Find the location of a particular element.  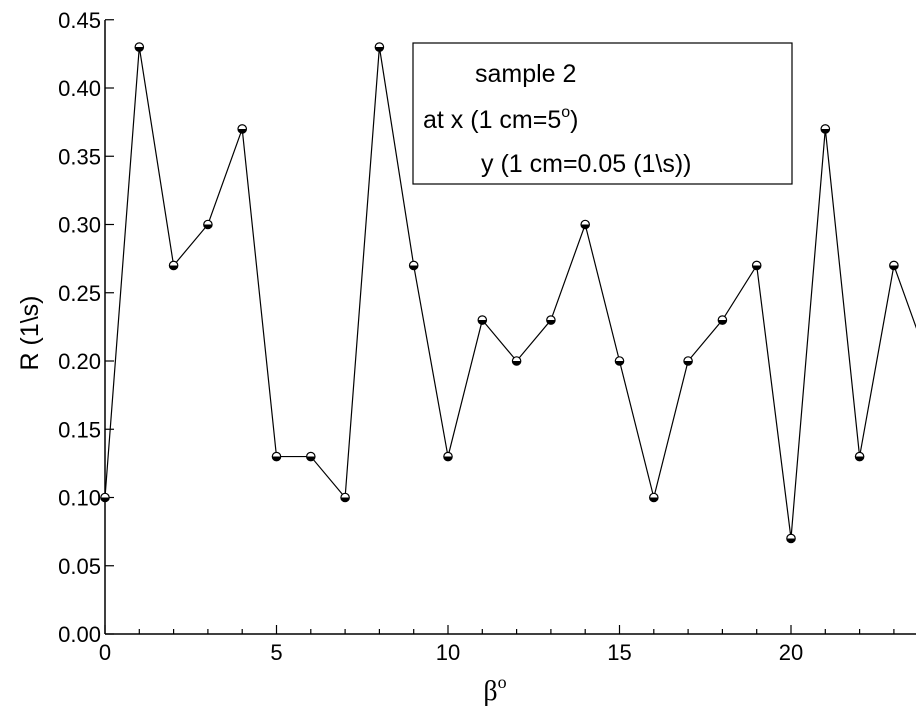

y-tick-label: 0.40 is located at coordinates (79, 88).